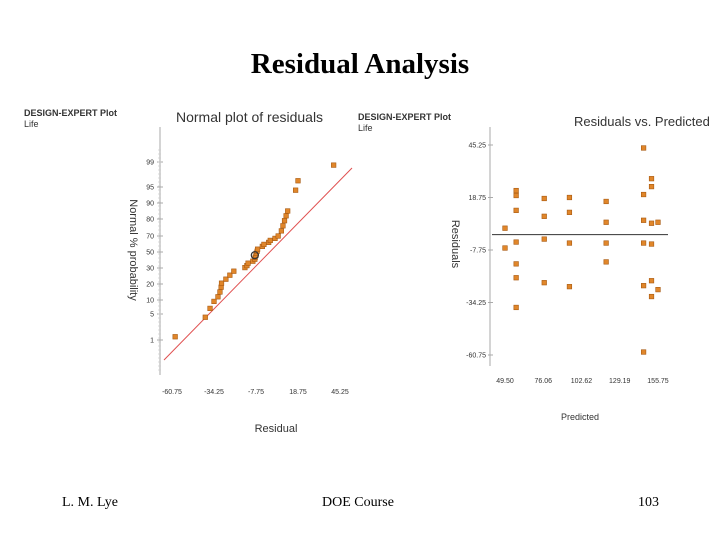  I want to click on normal-y-tick-label: 5, so click(152, 315).